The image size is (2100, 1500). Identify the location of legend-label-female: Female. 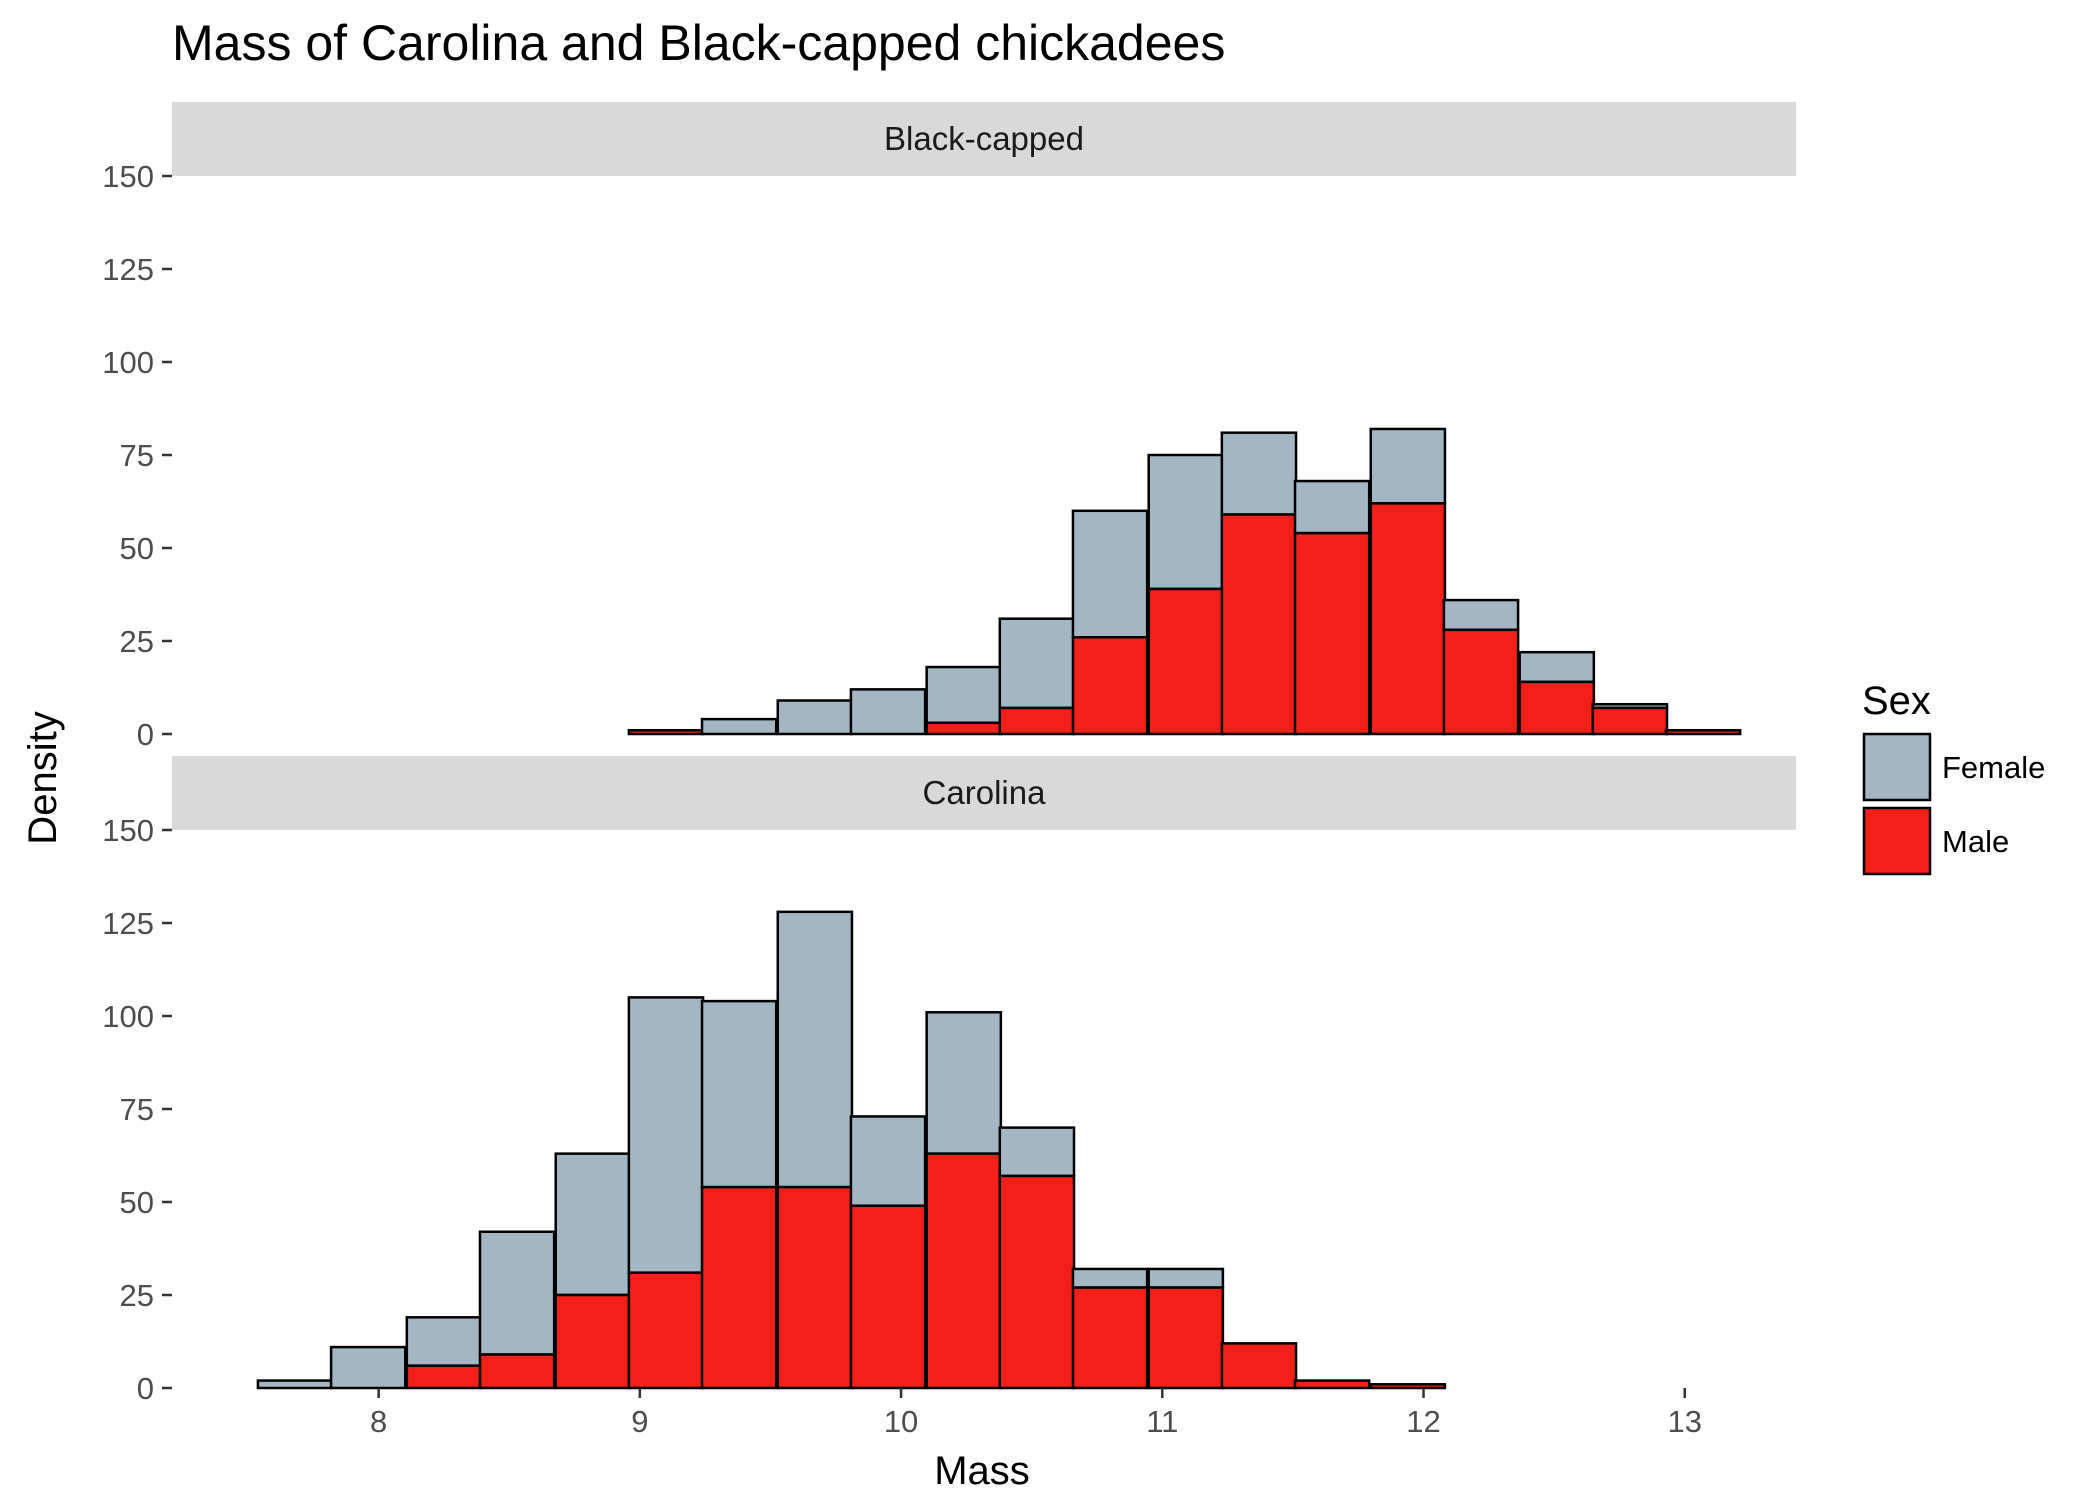
(1993, 767).